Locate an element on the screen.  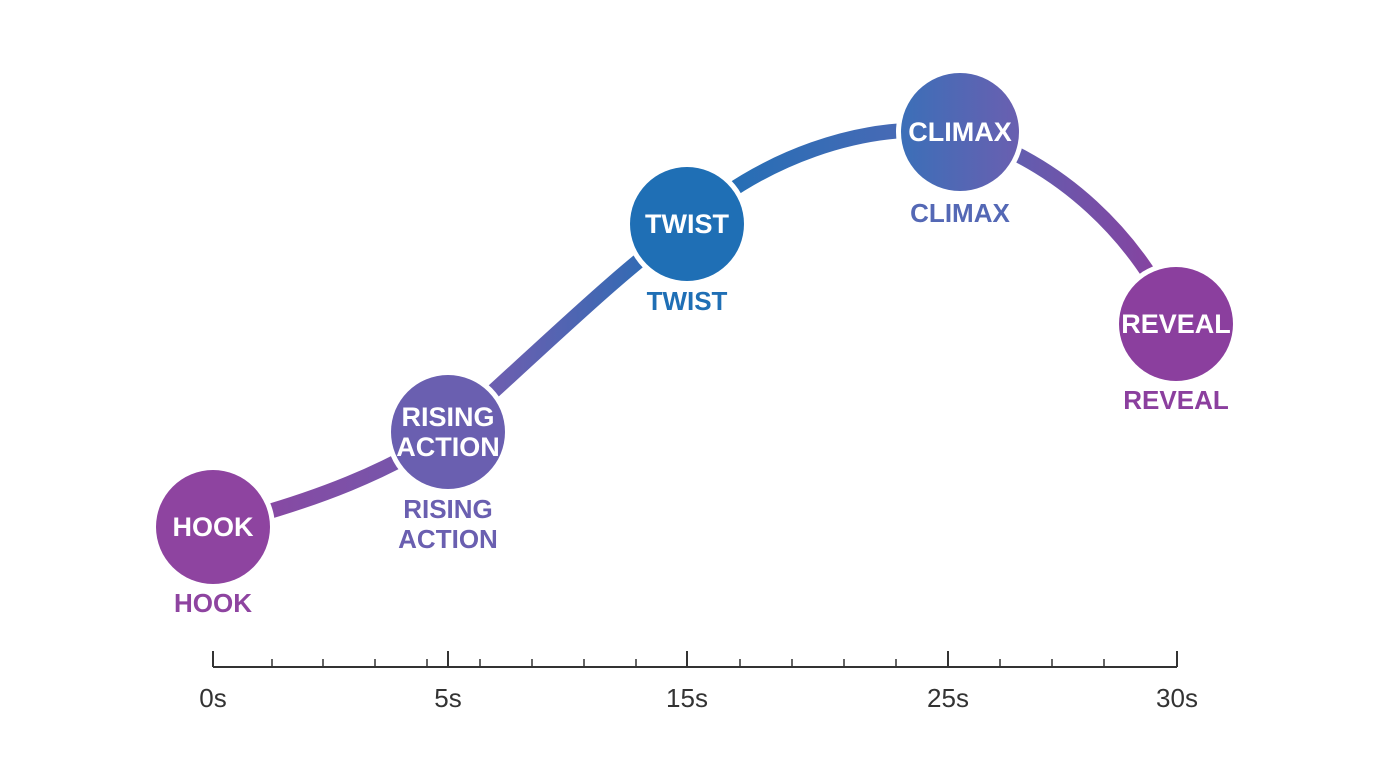
node-climax-text: CLIMAX is located at coordinates (960, 132).